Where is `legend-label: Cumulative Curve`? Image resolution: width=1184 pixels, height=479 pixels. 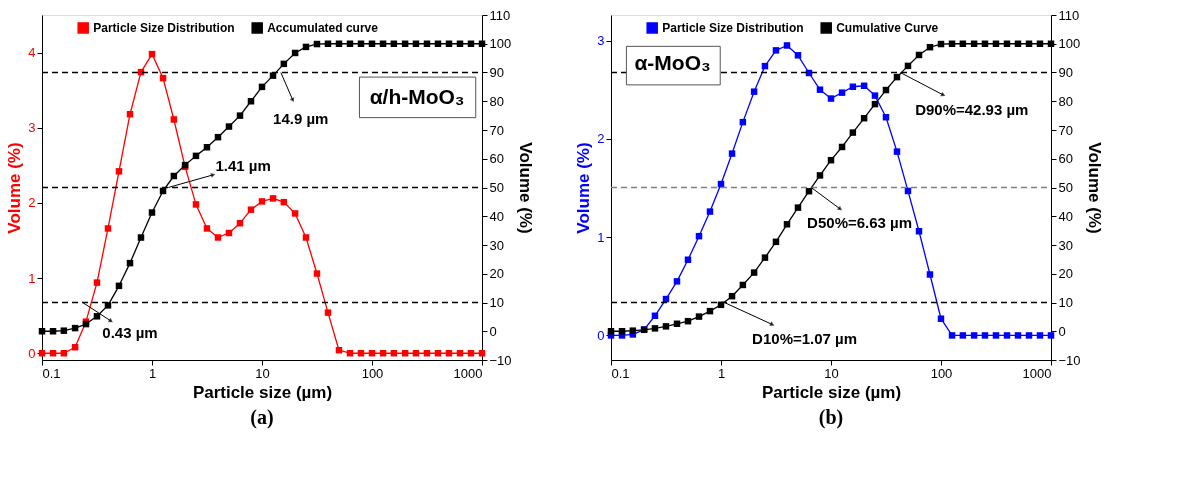
legend-label: Cumulative Curve is located at coordinates (887, 27).